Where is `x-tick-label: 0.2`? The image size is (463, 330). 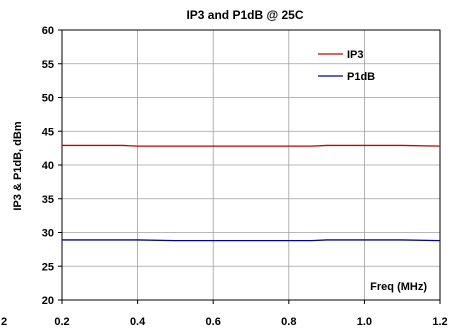
x-tick-label: 0.2 is located at coordinates (61, 322).